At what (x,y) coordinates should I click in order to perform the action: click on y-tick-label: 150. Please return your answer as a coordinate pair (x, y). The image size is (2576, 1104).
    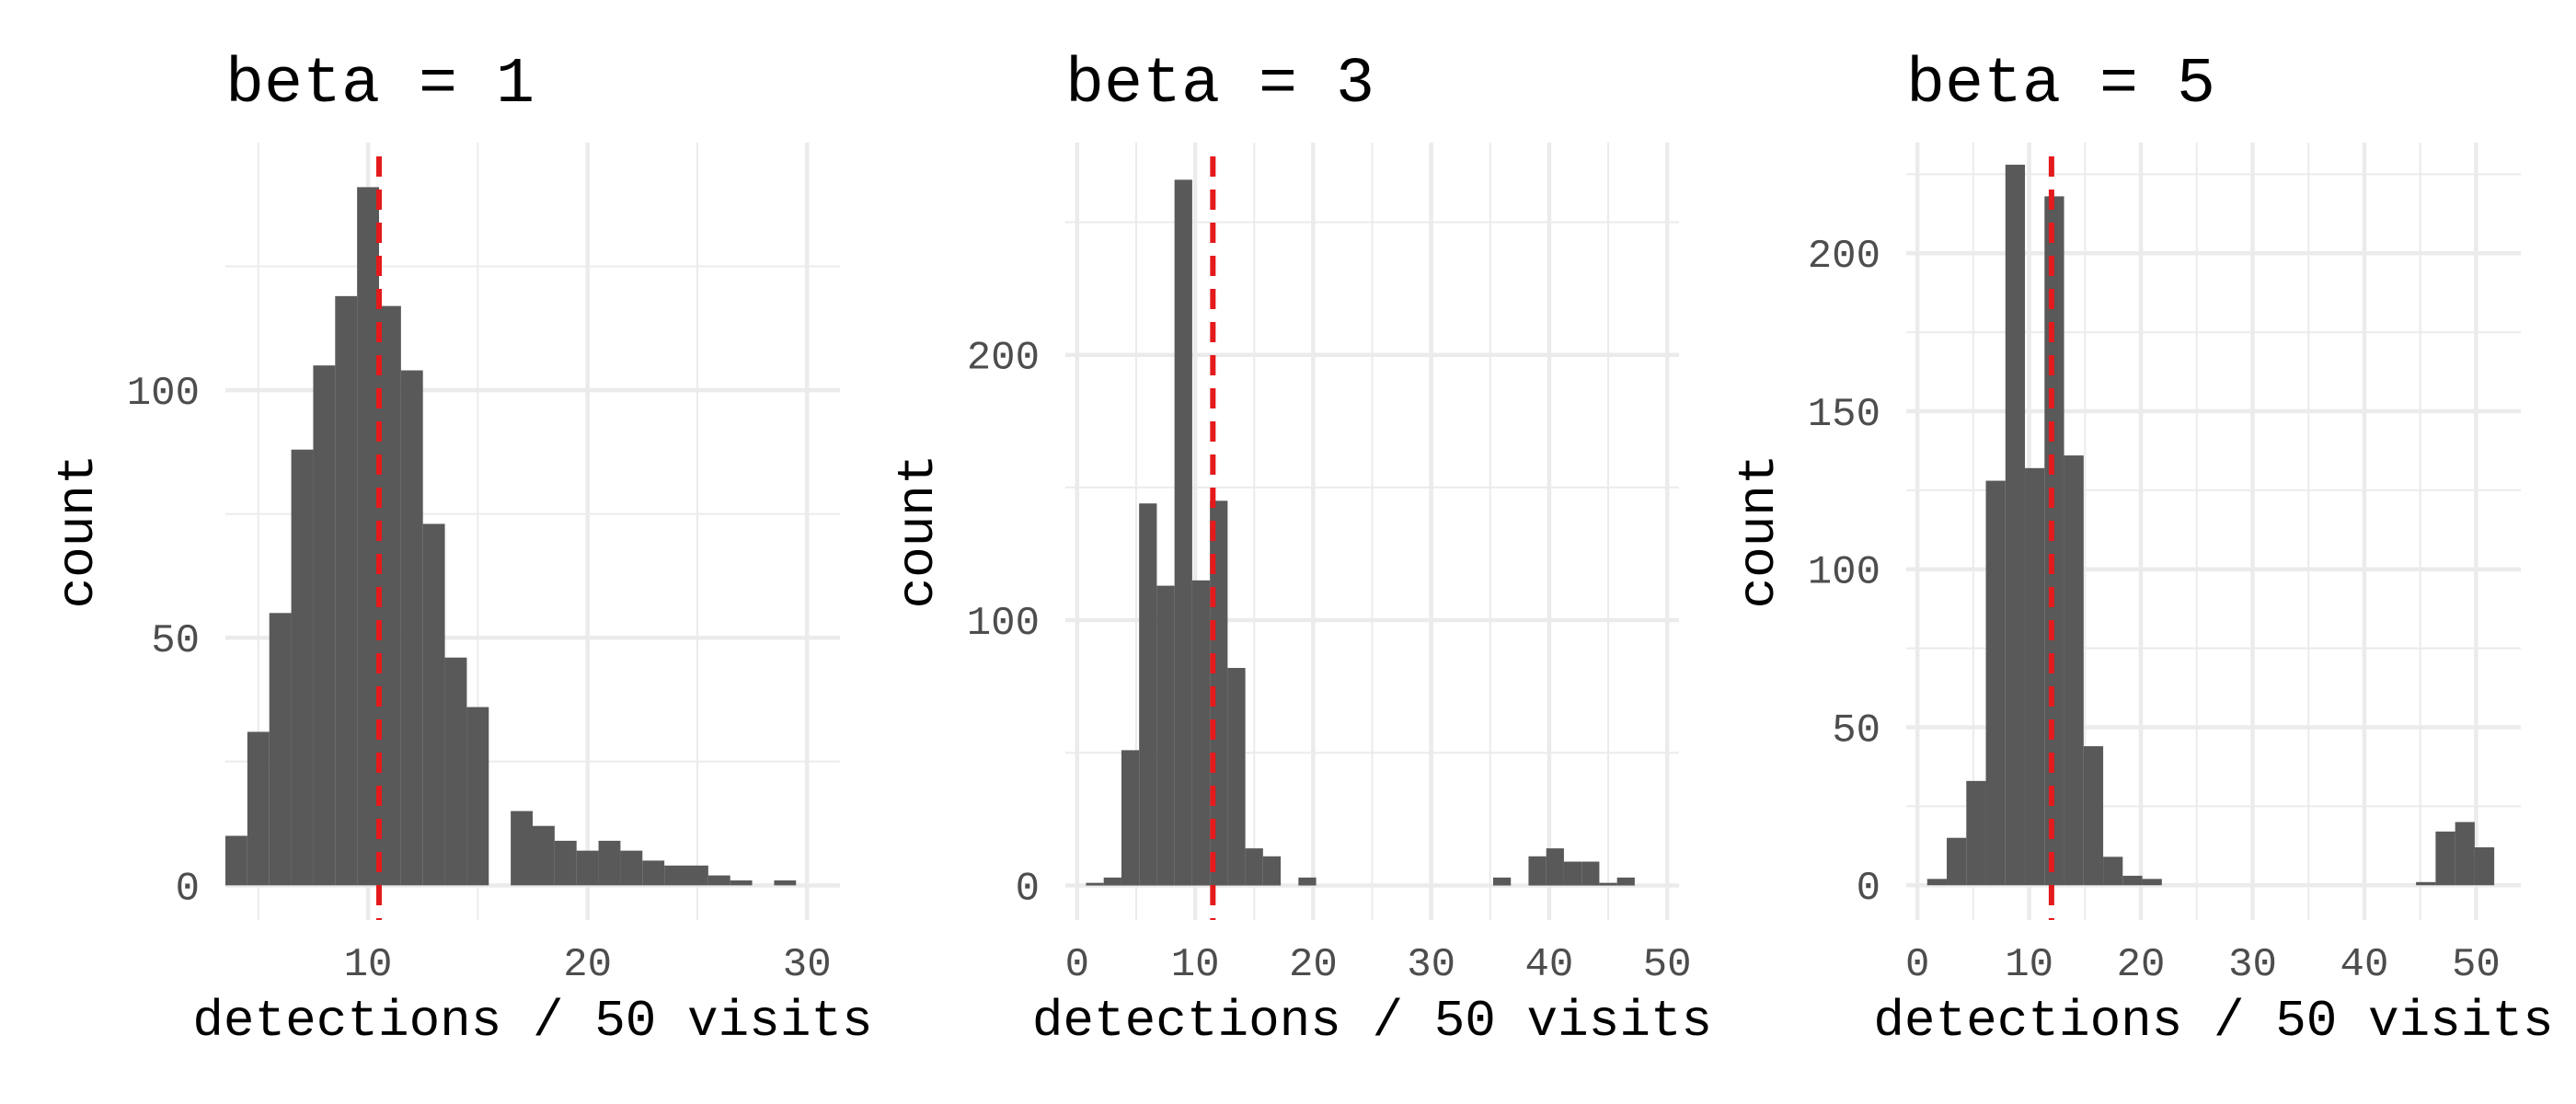
    Looking at the image, I should click on (1844, 415).